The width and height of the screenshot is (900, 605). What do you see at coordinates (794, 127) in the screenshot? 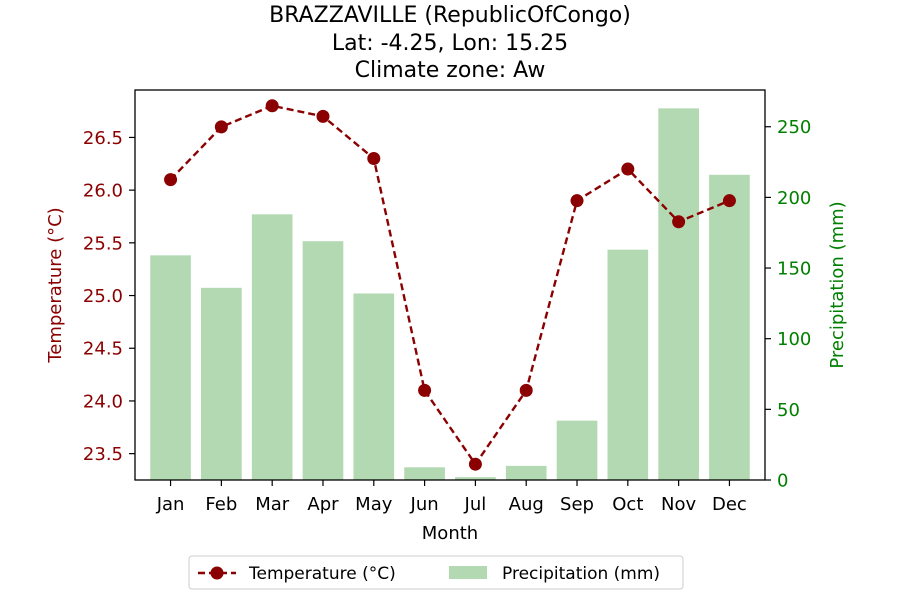
I see `precipitation-tick-label: 250` at bounding box center [794, 127].